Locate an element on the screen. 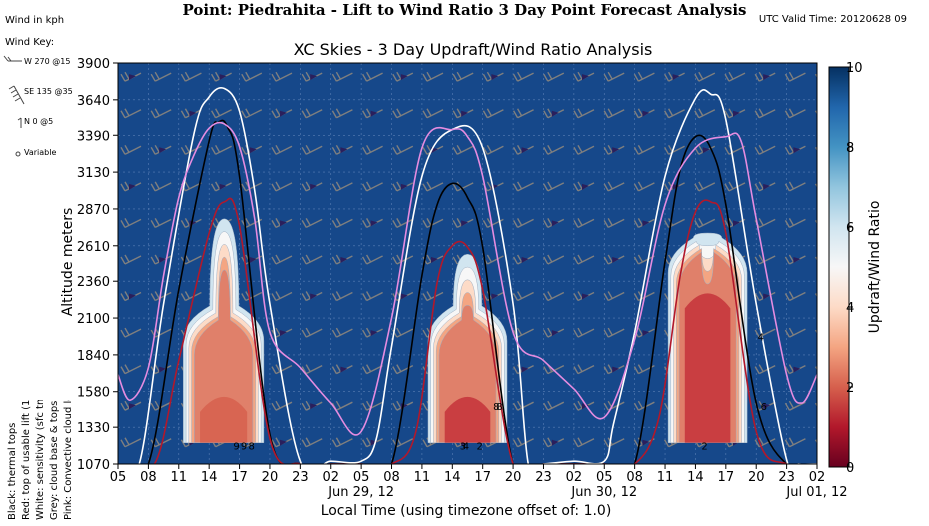 This screenshot has width=929, height=526. contour-label: 8 is located at coordinates (496, 407).